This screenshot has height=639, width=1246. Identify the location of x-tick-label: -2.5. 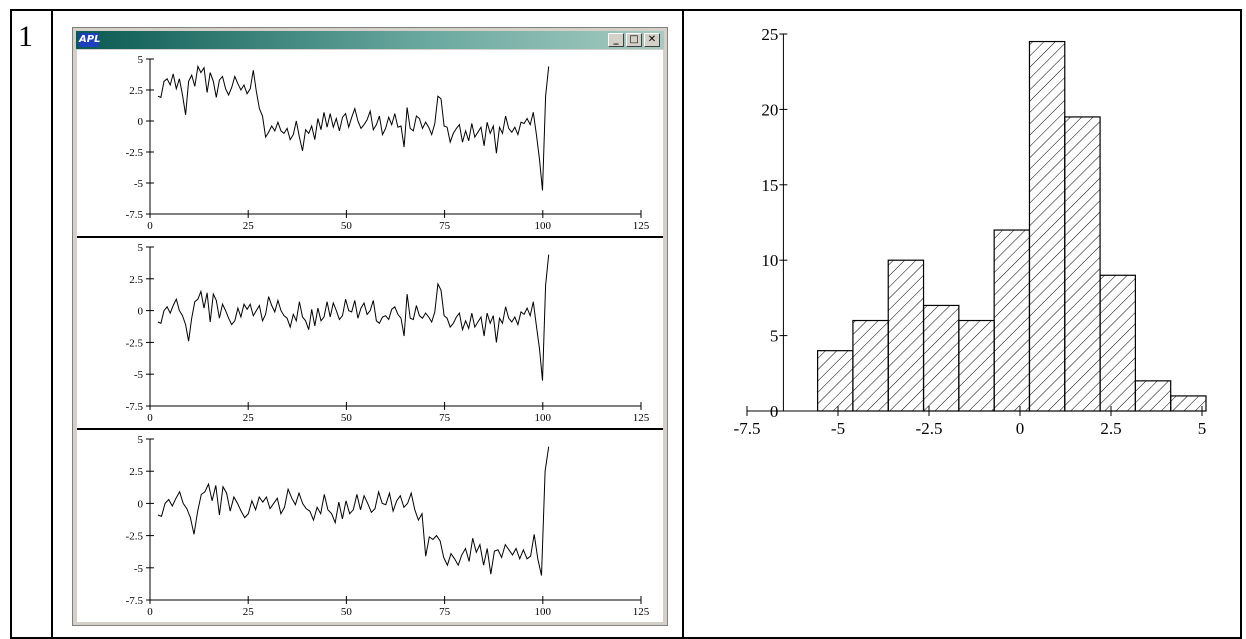
(929, 428).